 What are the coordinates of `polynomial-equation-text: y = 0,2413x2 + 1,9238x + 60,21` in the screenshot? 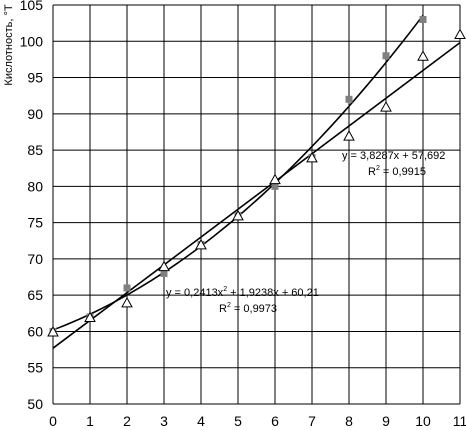 It's located at (242, 292).